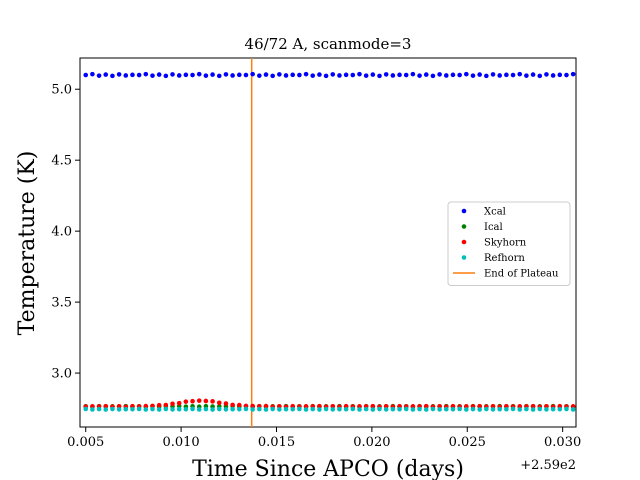  Describe the element at coordinates (65, 232) in the screenshot. I see `y-axis: 3.0 3.5 4.0 4.5 5.0` at that location.